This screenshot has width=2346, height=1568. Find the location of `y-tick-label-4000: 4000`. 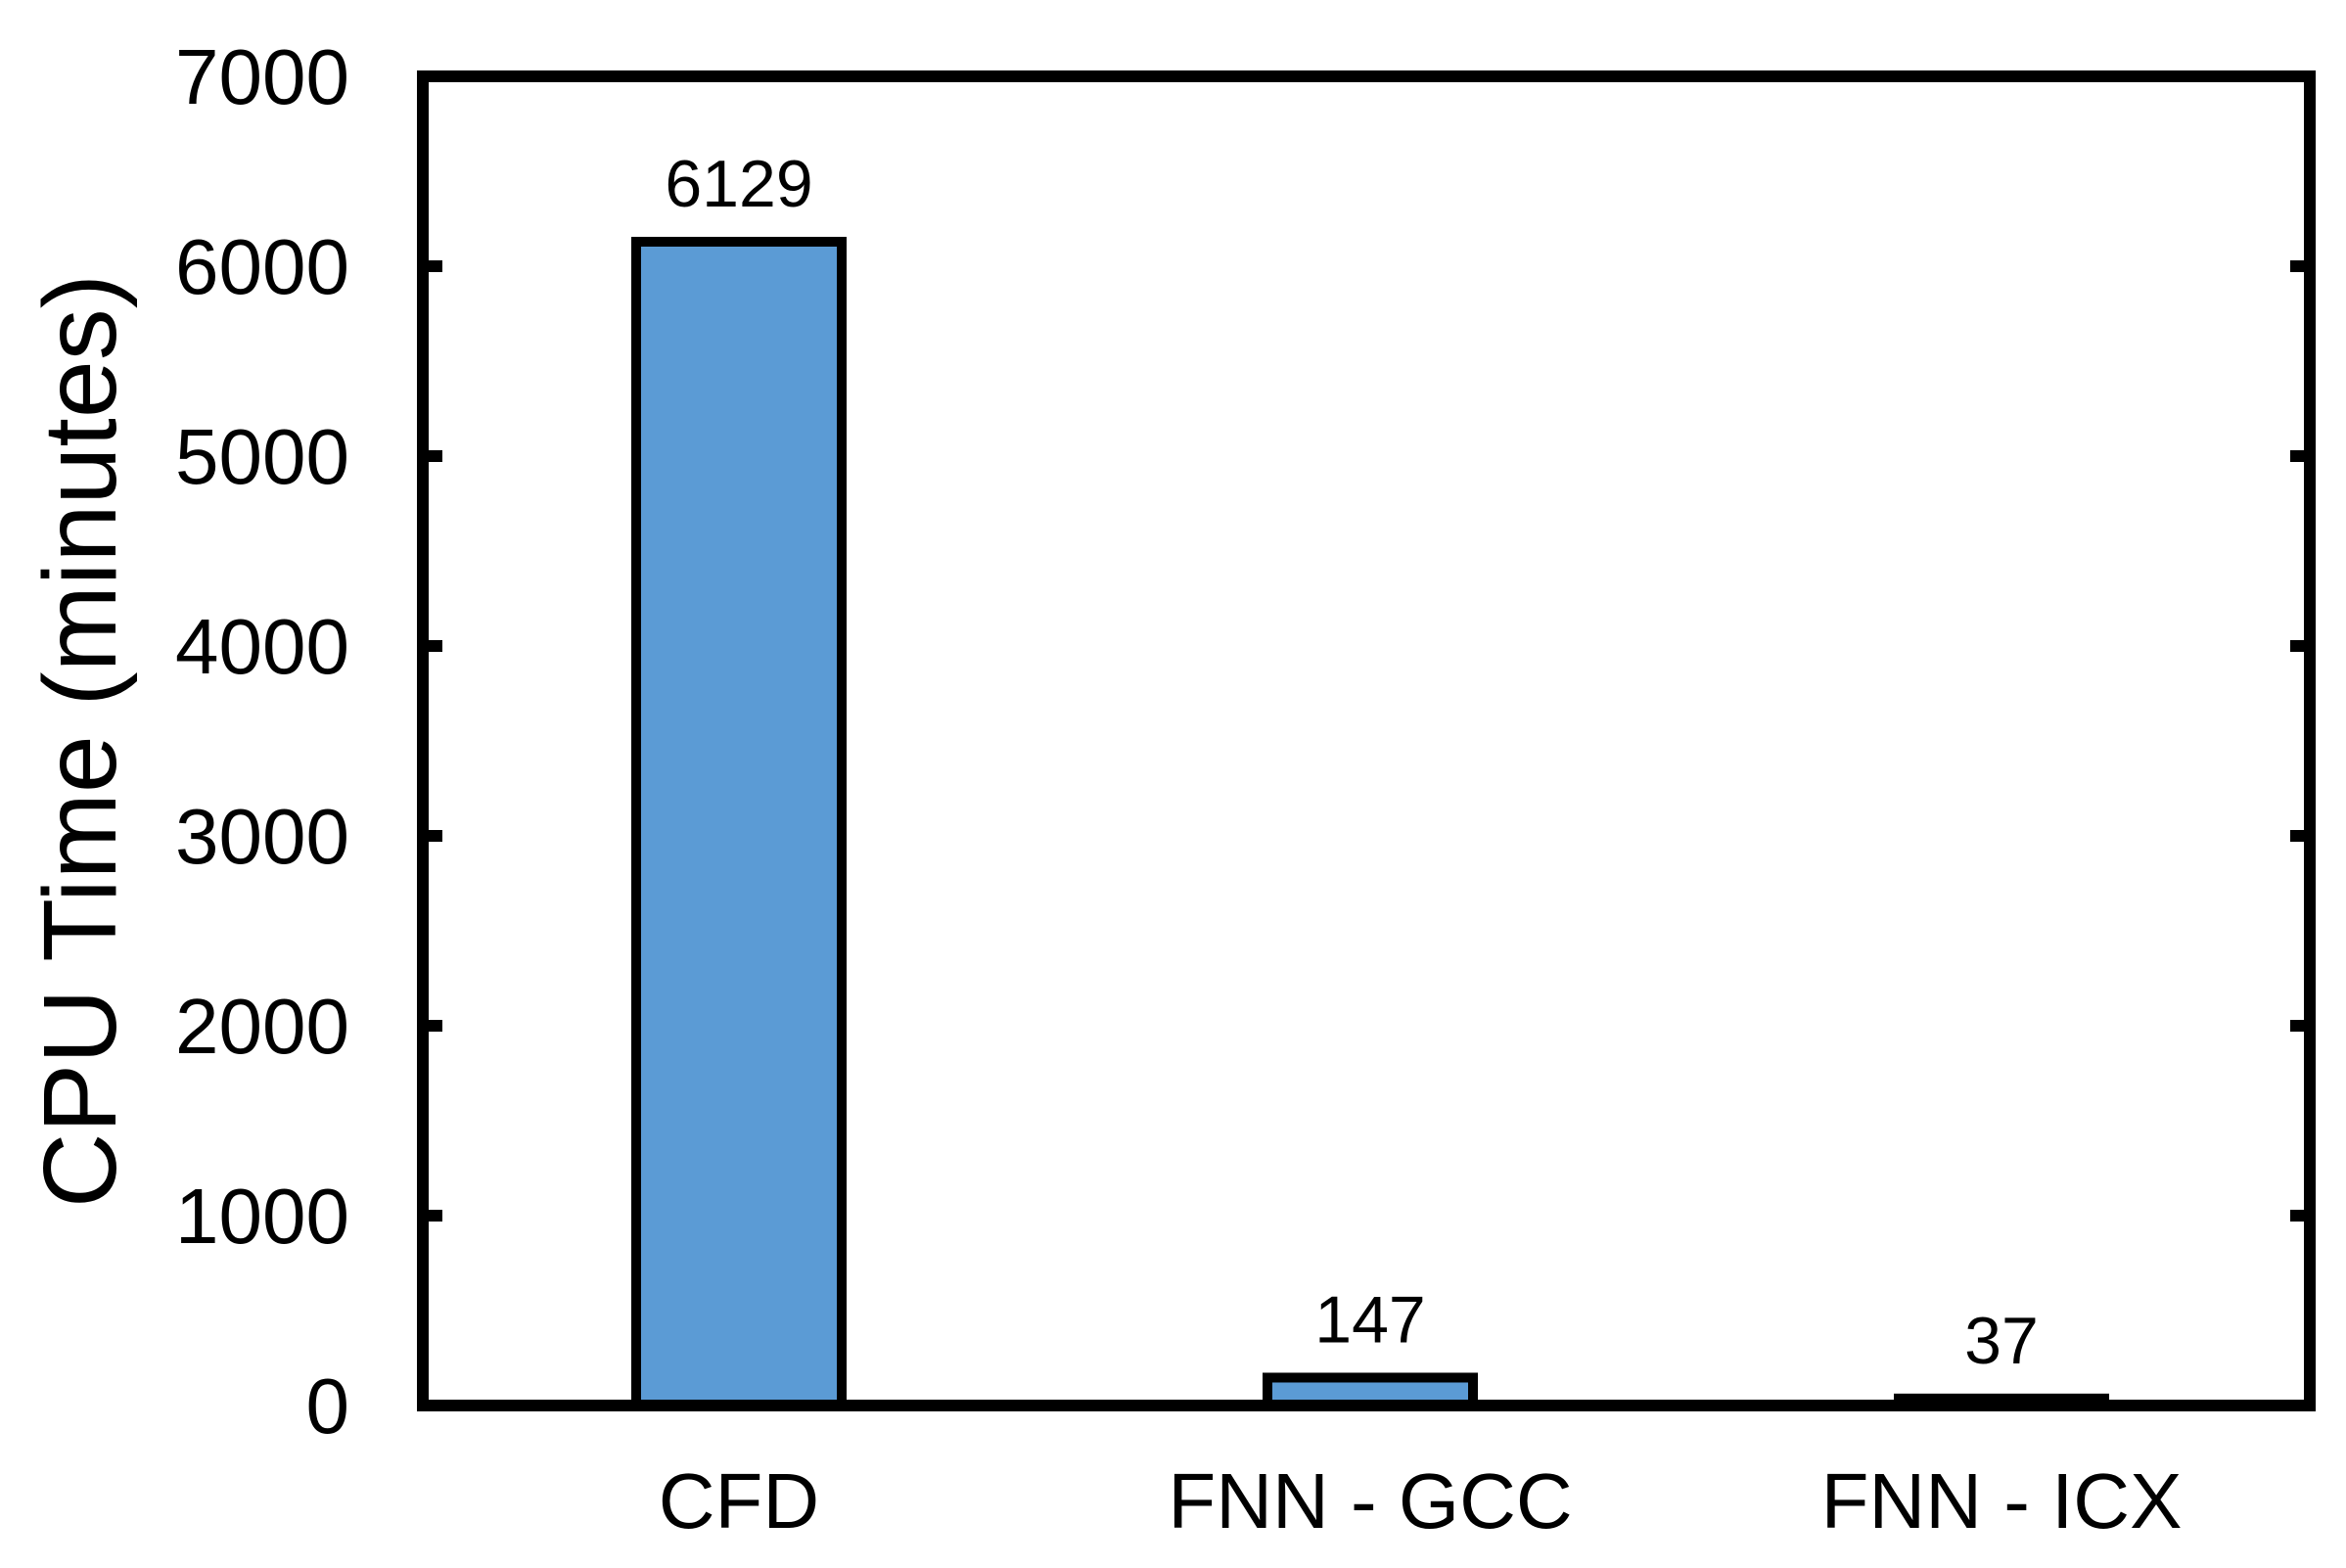

y-tick-label-4000: 4000 is located at coordinates (262, 646).